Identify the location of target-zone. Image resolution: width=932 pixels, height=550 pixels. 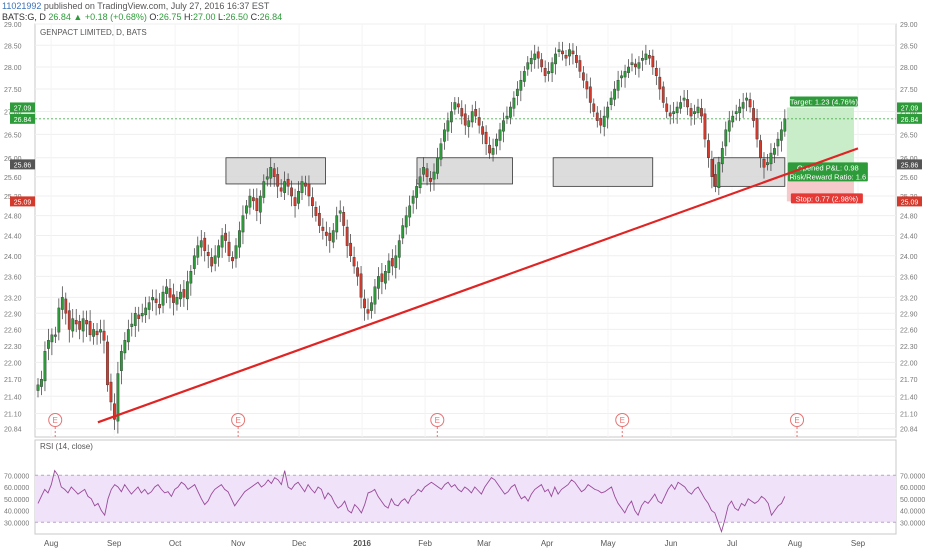
(820, 136).